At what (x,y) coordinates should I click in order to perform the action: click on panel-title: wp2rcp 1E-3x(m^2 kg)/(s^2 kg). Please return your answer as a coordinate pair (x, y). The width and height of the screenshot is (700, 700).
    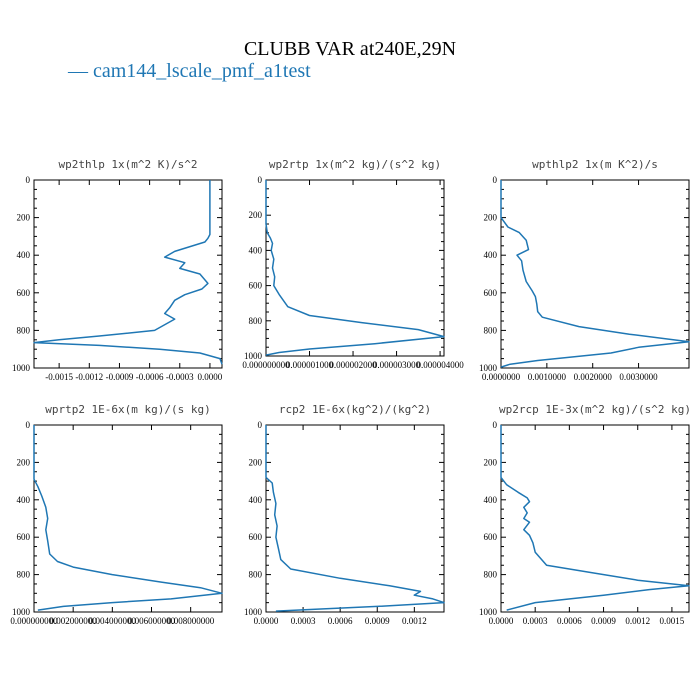
    Looking at the image, I should click on (595, 409).